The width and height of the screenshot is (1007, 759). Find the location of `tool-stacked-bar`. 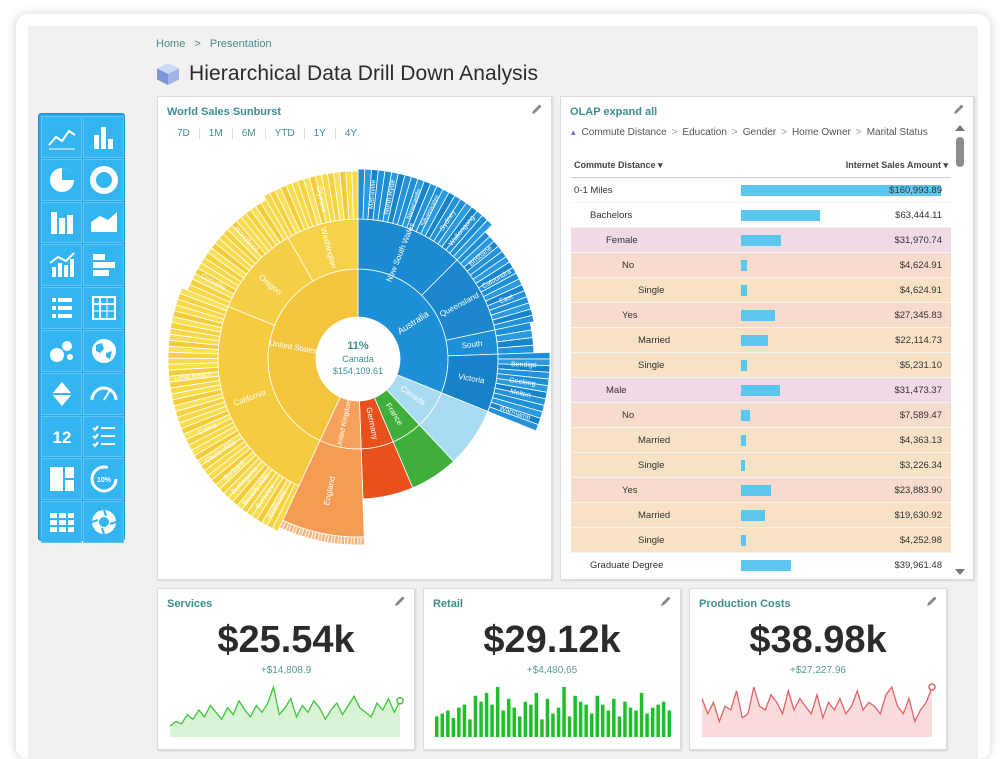

tool-stacked-bar is located at coordinates (61, 222).